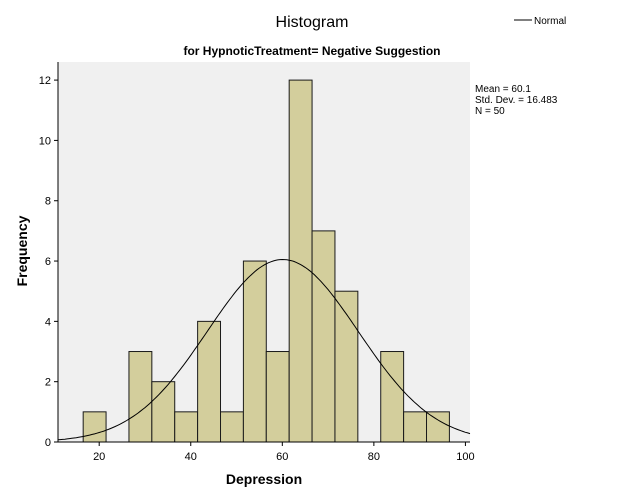  I want to click on stats-box: Mean = 60.1 Std. Dev. = 16.483 N = 50, so click(516, 100).